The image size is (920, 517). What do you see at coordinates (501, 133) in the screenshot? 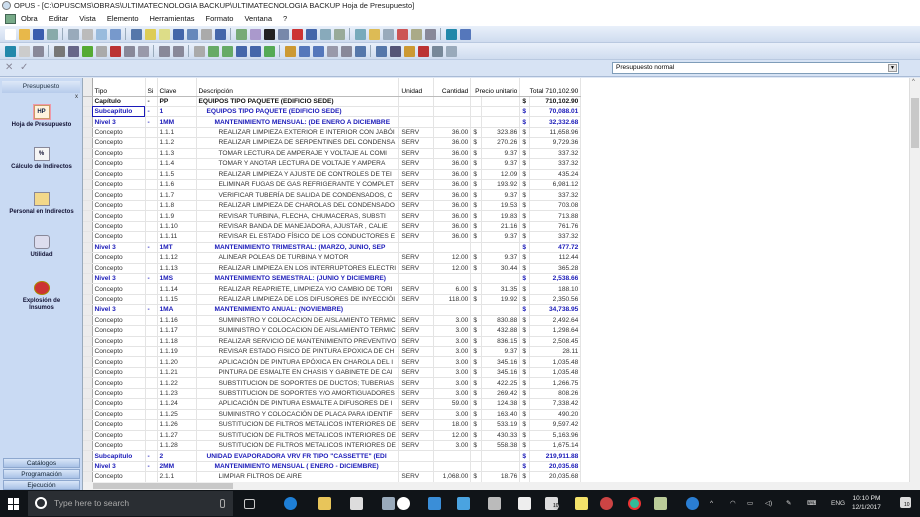
I see `precio-cell: 323.86` at bounding box center [501, 133].